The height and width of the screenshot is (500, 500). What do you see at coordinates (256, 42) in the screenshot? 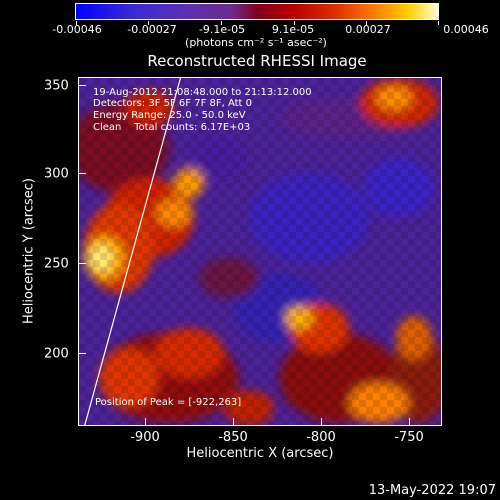
I see `colorbar-units: (photons cm⁻² s⁻¹ asec⁻²)` at bounding box center [256, 42].